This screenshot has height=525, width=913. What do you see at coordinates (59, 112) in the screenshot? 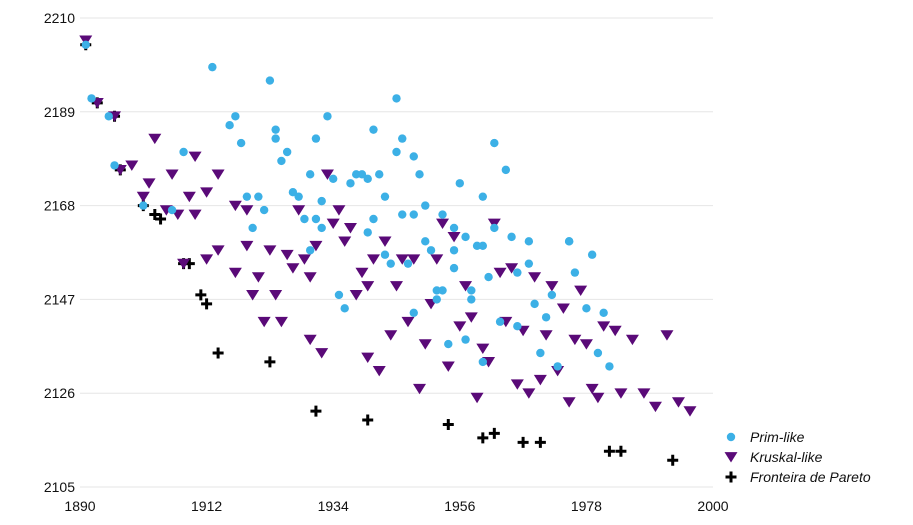
I see `y-tick-label: 2189` at bounding box center [59, 112].